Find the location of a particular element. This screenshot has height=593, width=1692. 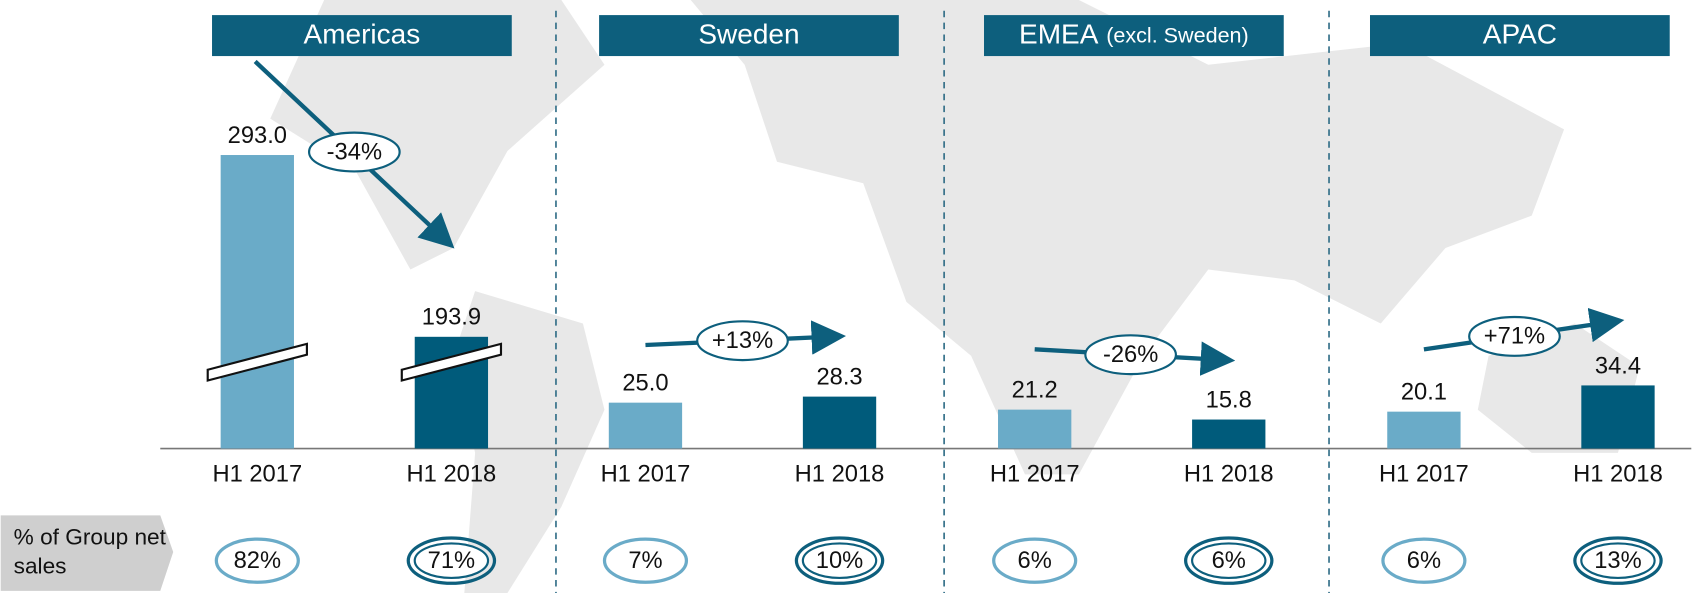

region-title-text: Americas is located at coordinates (362, 34).